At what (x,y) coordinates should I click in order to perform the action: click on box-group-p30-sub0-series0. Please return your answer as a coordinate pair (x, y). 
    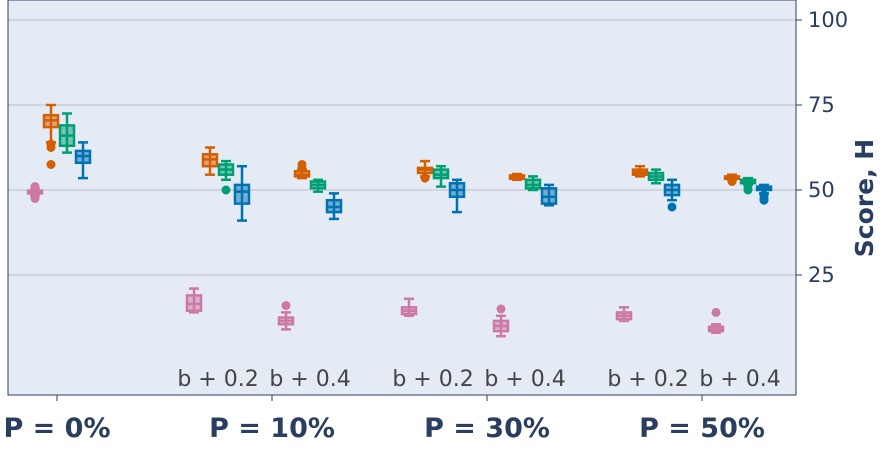
    Looking at the image, I should click on (409, 307).